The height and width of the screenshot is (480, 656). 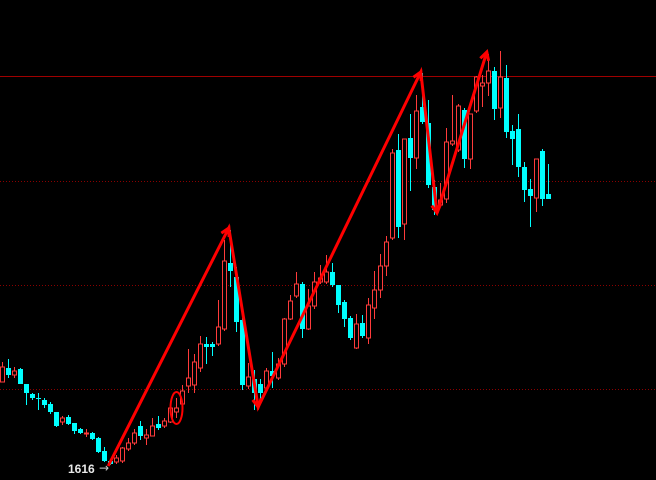 What do you see at coordinates (81, 469) in the screenshot?
I see `low-price-label: 1616` at bounding box center [81, 469].